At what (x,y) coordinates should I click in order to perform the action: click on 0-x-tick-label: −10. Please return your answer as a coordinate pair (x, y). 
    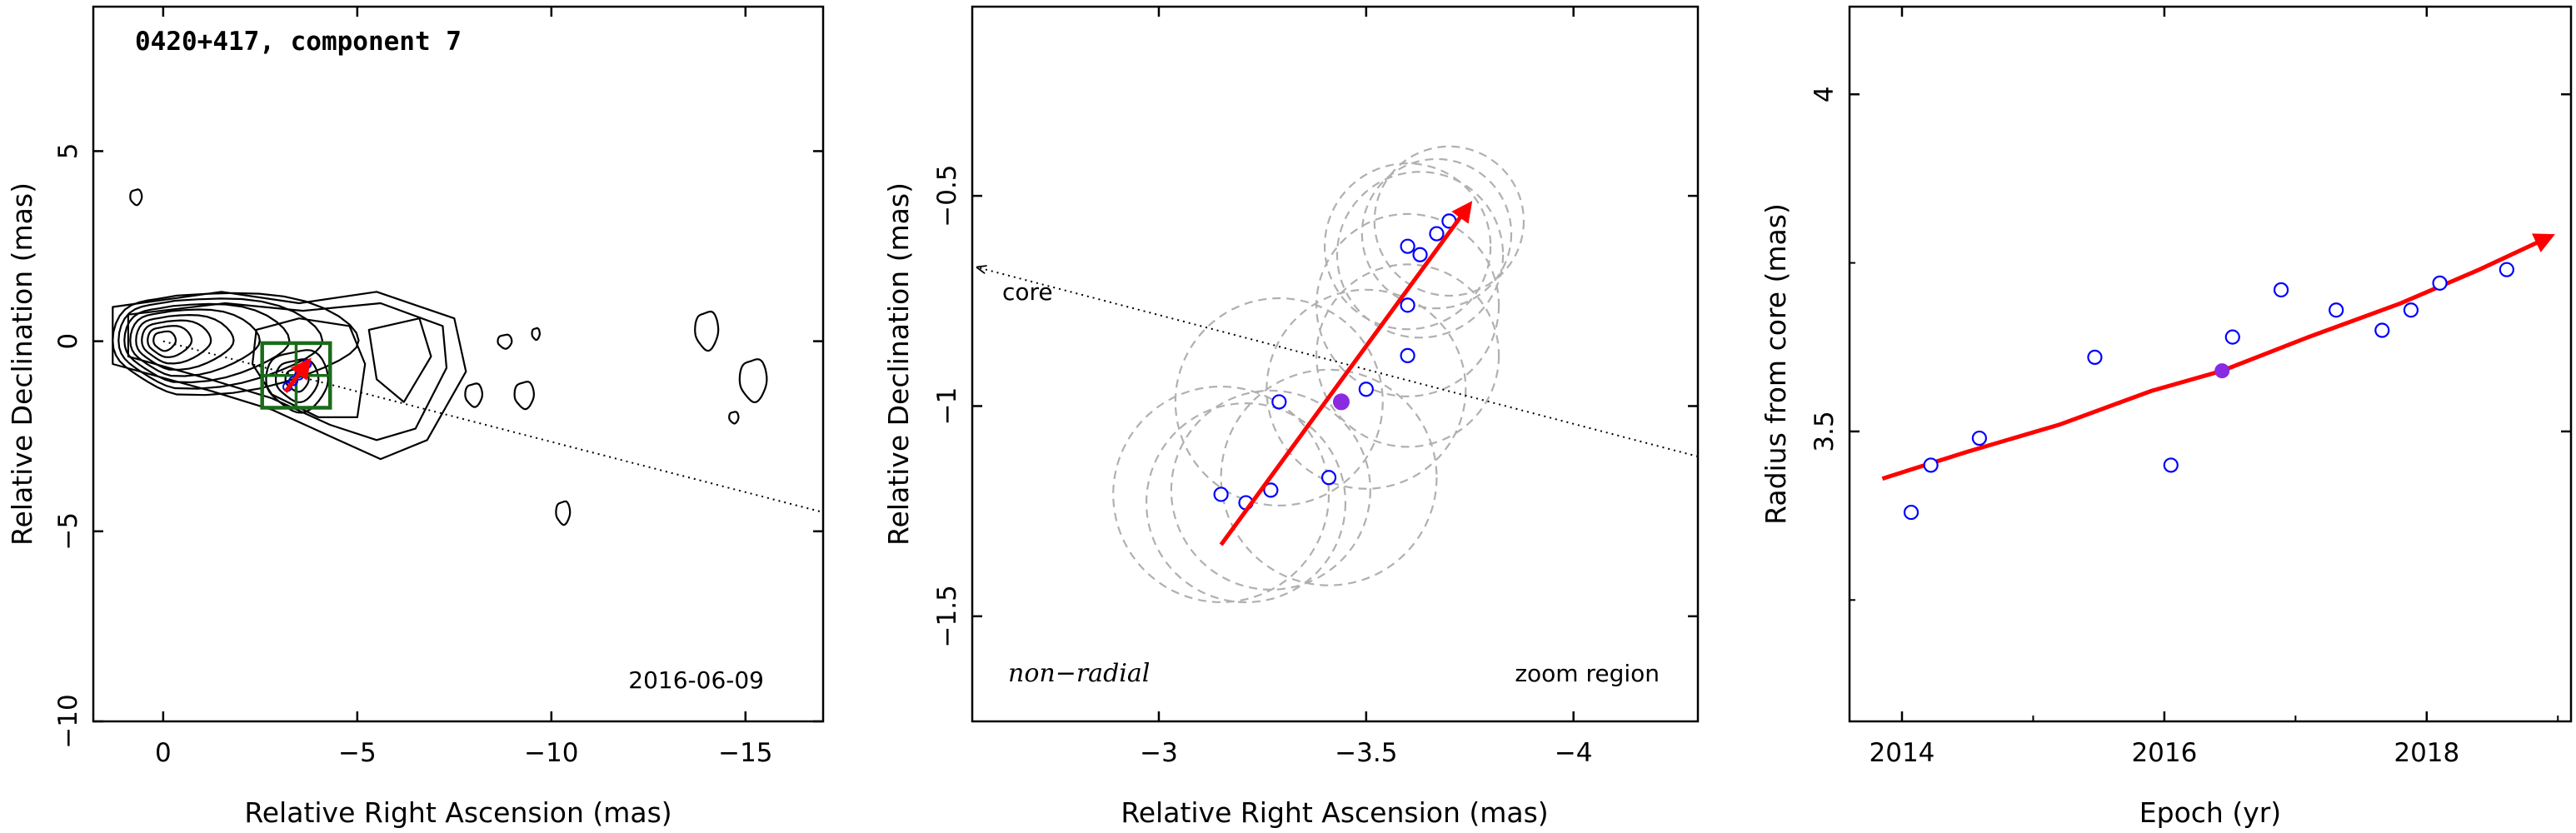
    Looking at the image, I should click on (551, 753).